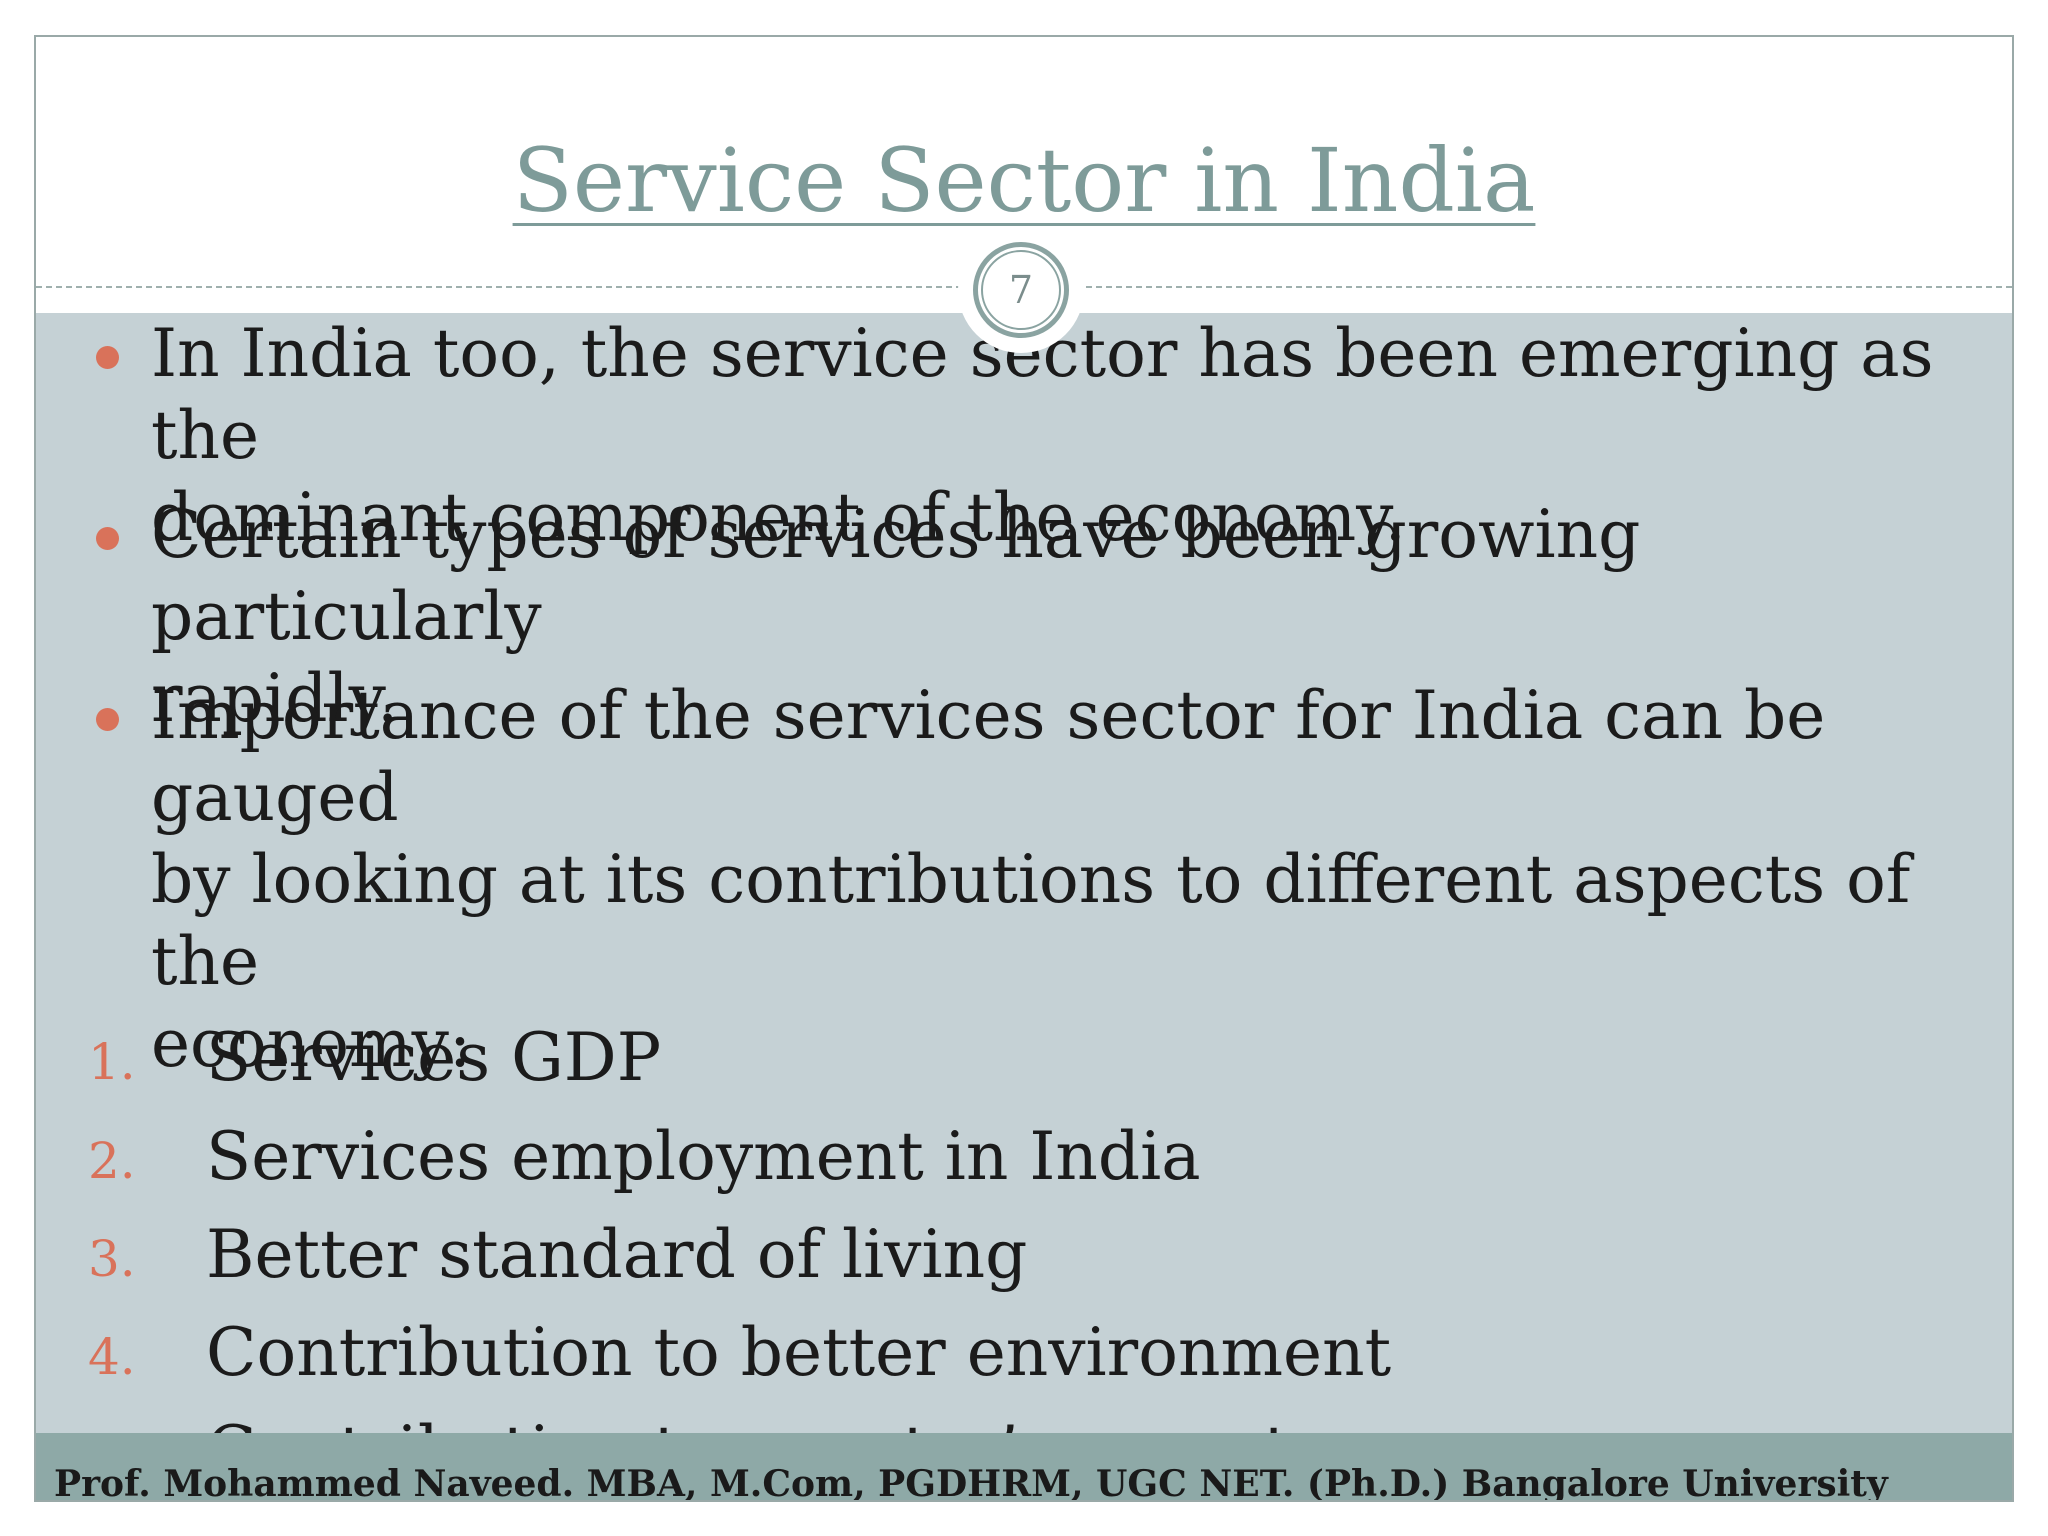 The height and width of the screenshot is (1536, 2048). Describe the element at coordinates (434, 1057) in the screenshot. I see `item-text: Services GDP` at that location.